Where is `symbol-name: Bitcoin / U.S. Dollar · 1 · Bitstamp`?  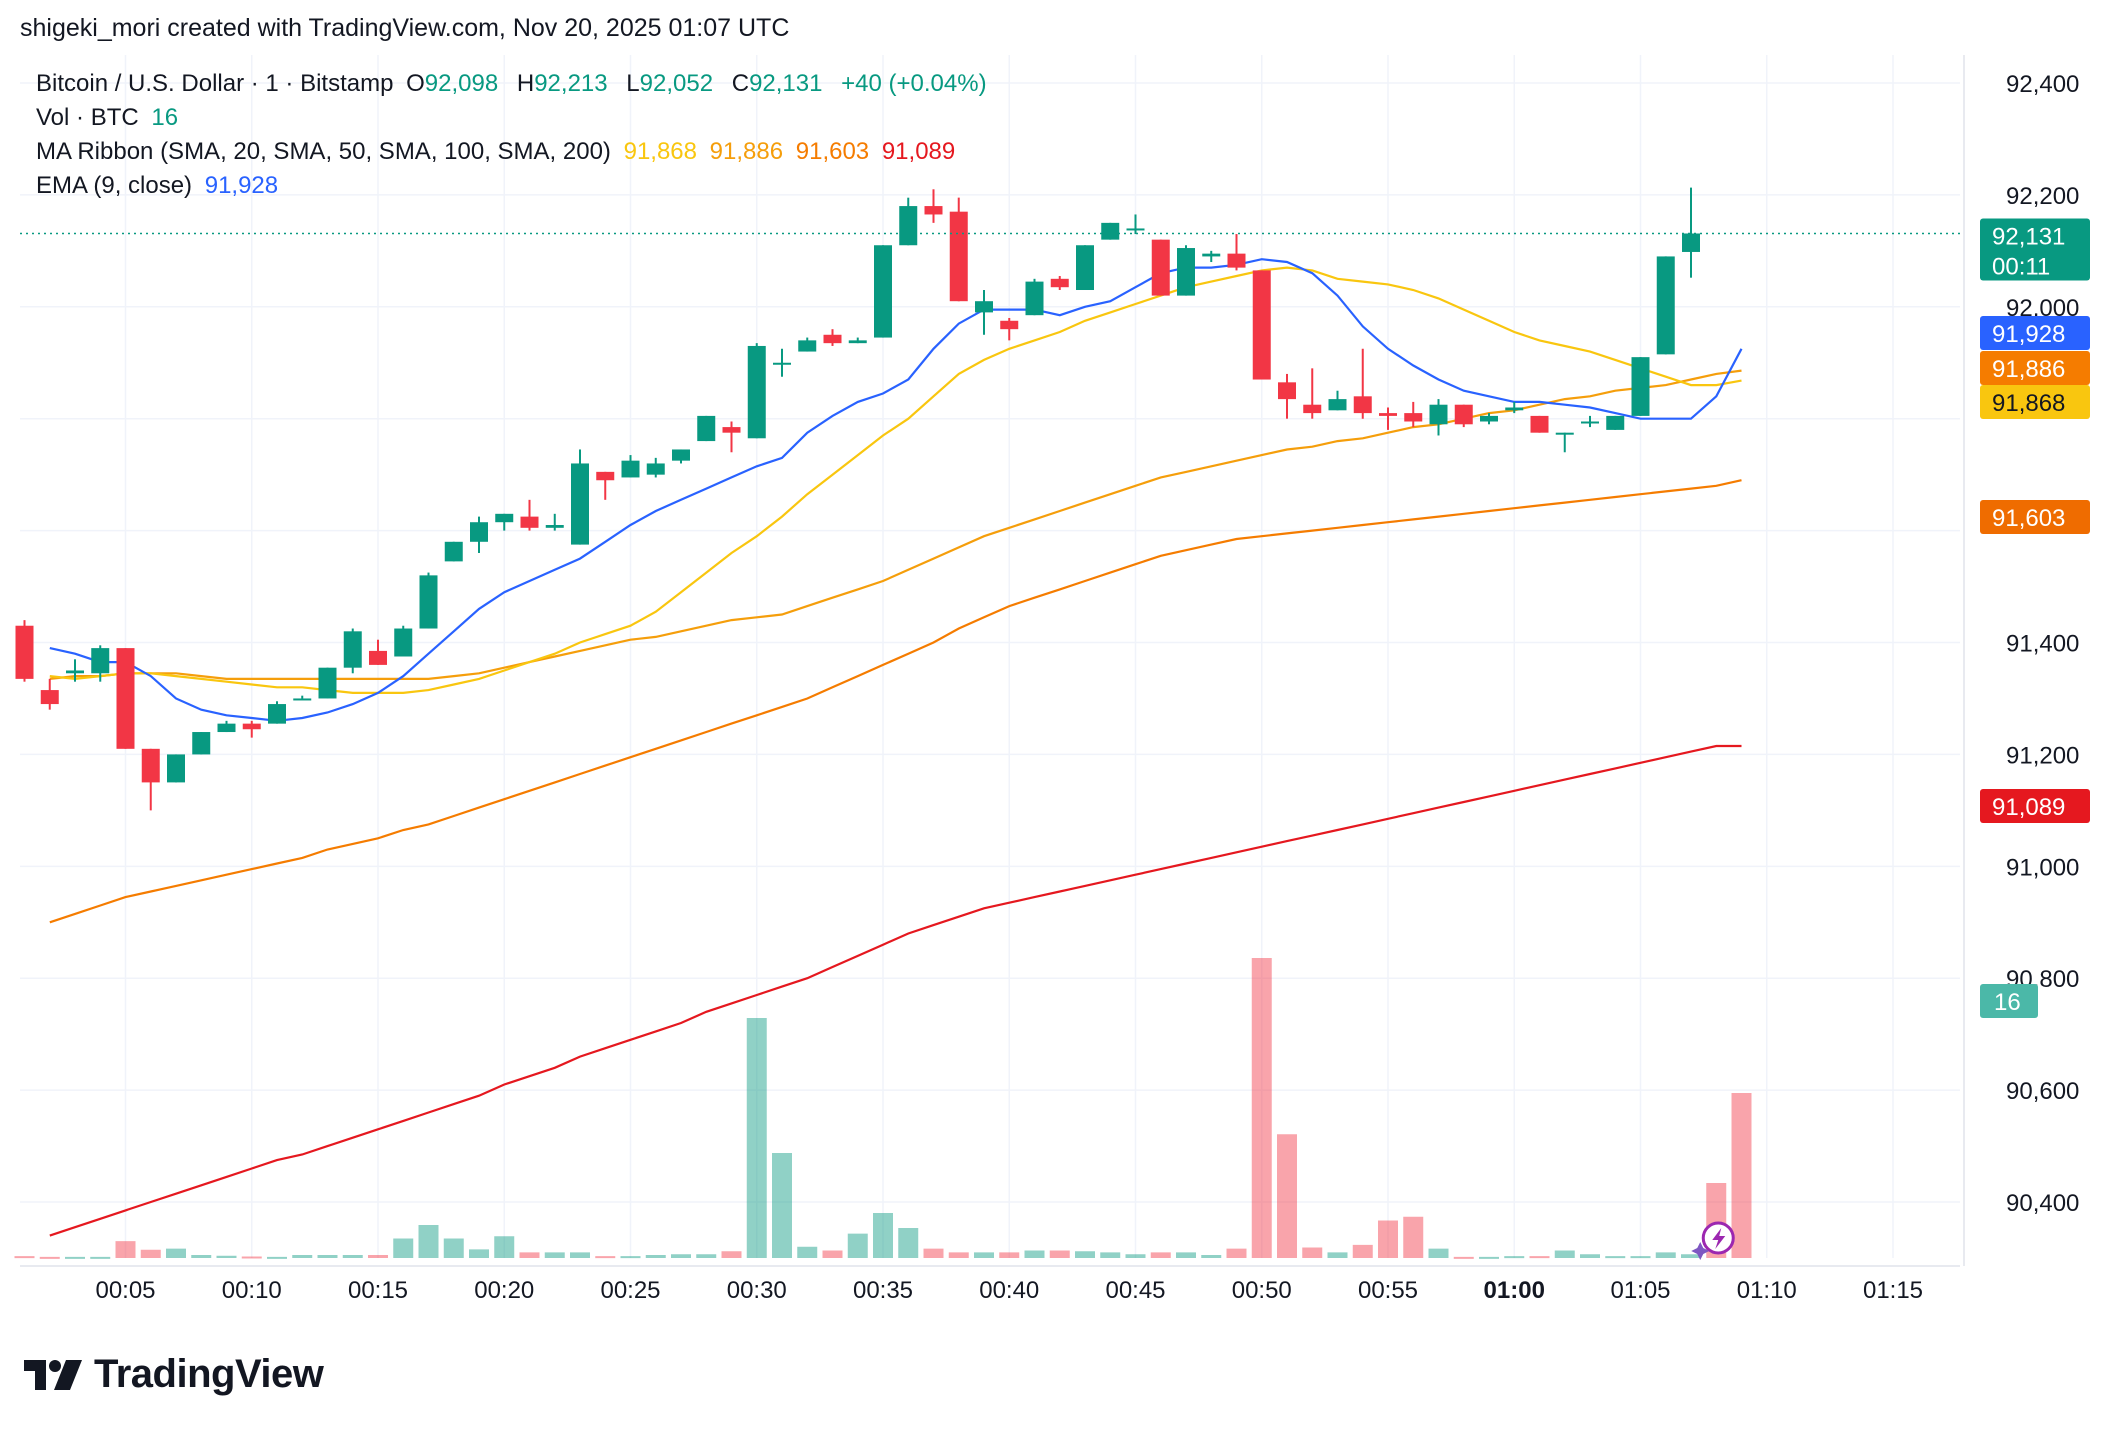
symbol-name: Bitcoin / U.S. Dollar · 1 · Bitstamp is located at coordinates (215, 83).